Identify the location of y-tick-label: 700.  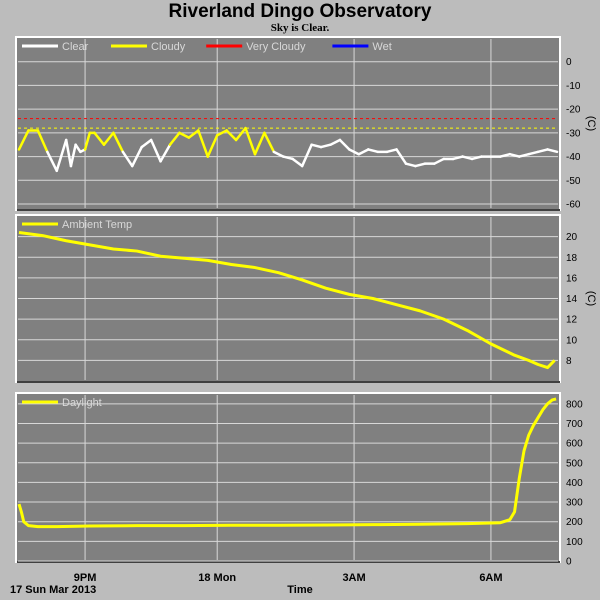
(574, 424).